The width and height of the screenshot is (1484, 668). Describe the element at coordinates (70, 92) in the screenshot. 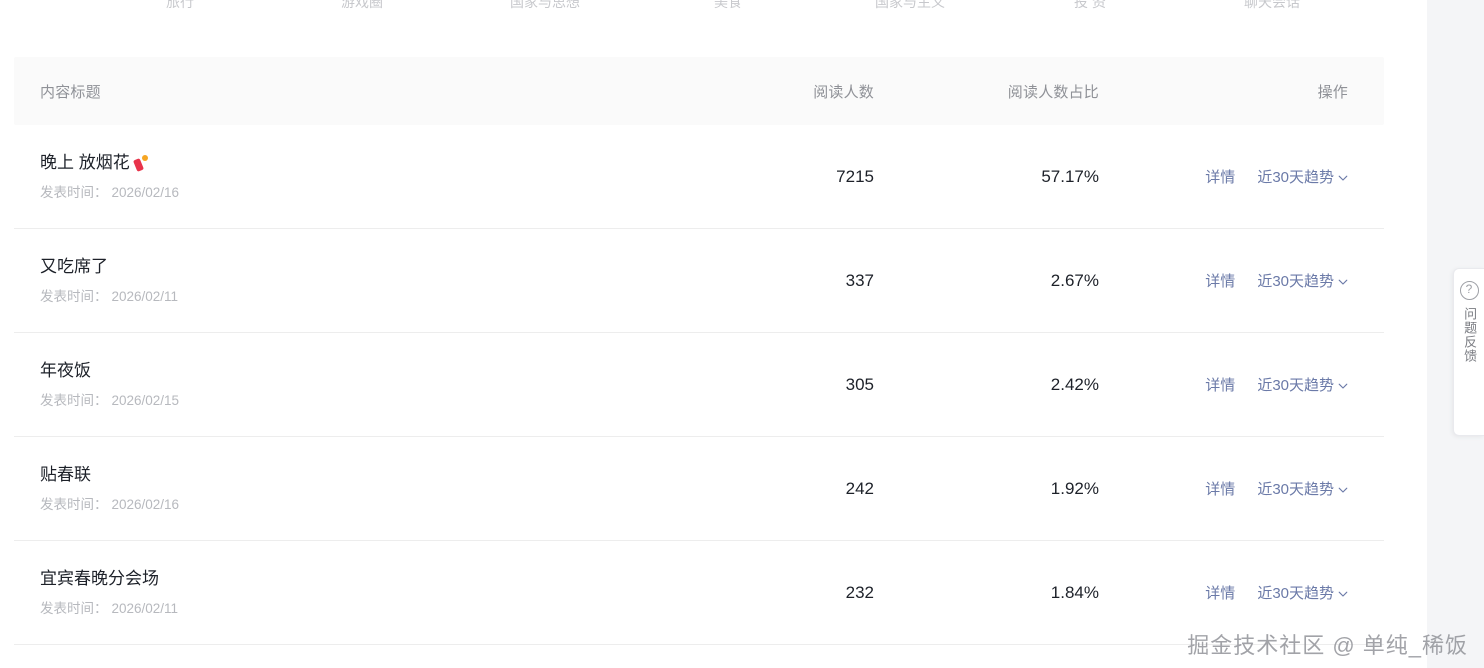

I see `column-header-title: 内容标题` at that location.